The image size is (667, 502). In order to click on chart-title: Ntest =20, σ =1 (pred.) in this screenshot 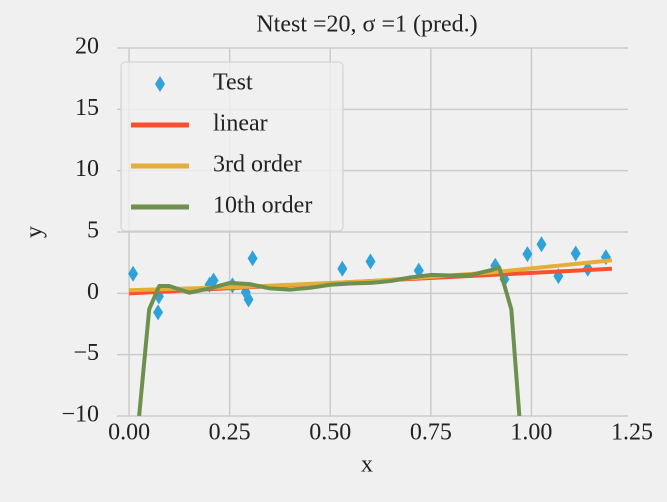, I will do `click(366, 25)`.